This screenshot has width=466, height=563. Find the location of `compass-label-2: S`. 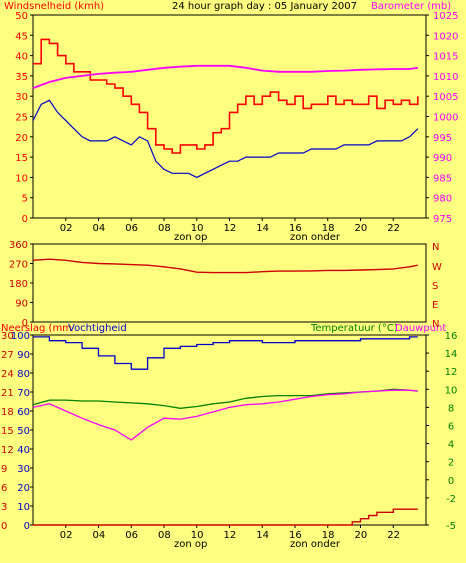

compass-label-2: S is located at coordinates (435, 286).